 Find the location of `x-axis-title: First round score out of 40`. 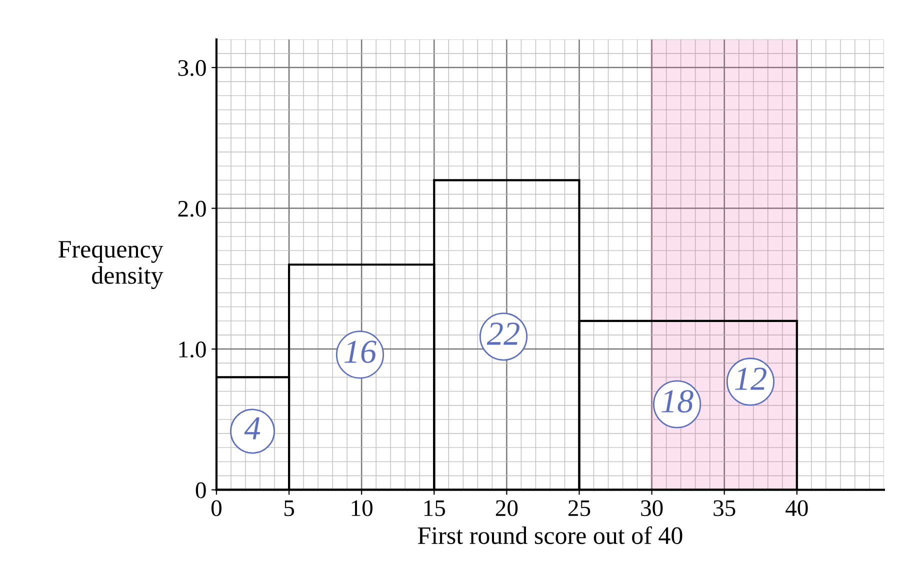

x-axis-title: First round score out of 40 is located at coordinates (550, 535).